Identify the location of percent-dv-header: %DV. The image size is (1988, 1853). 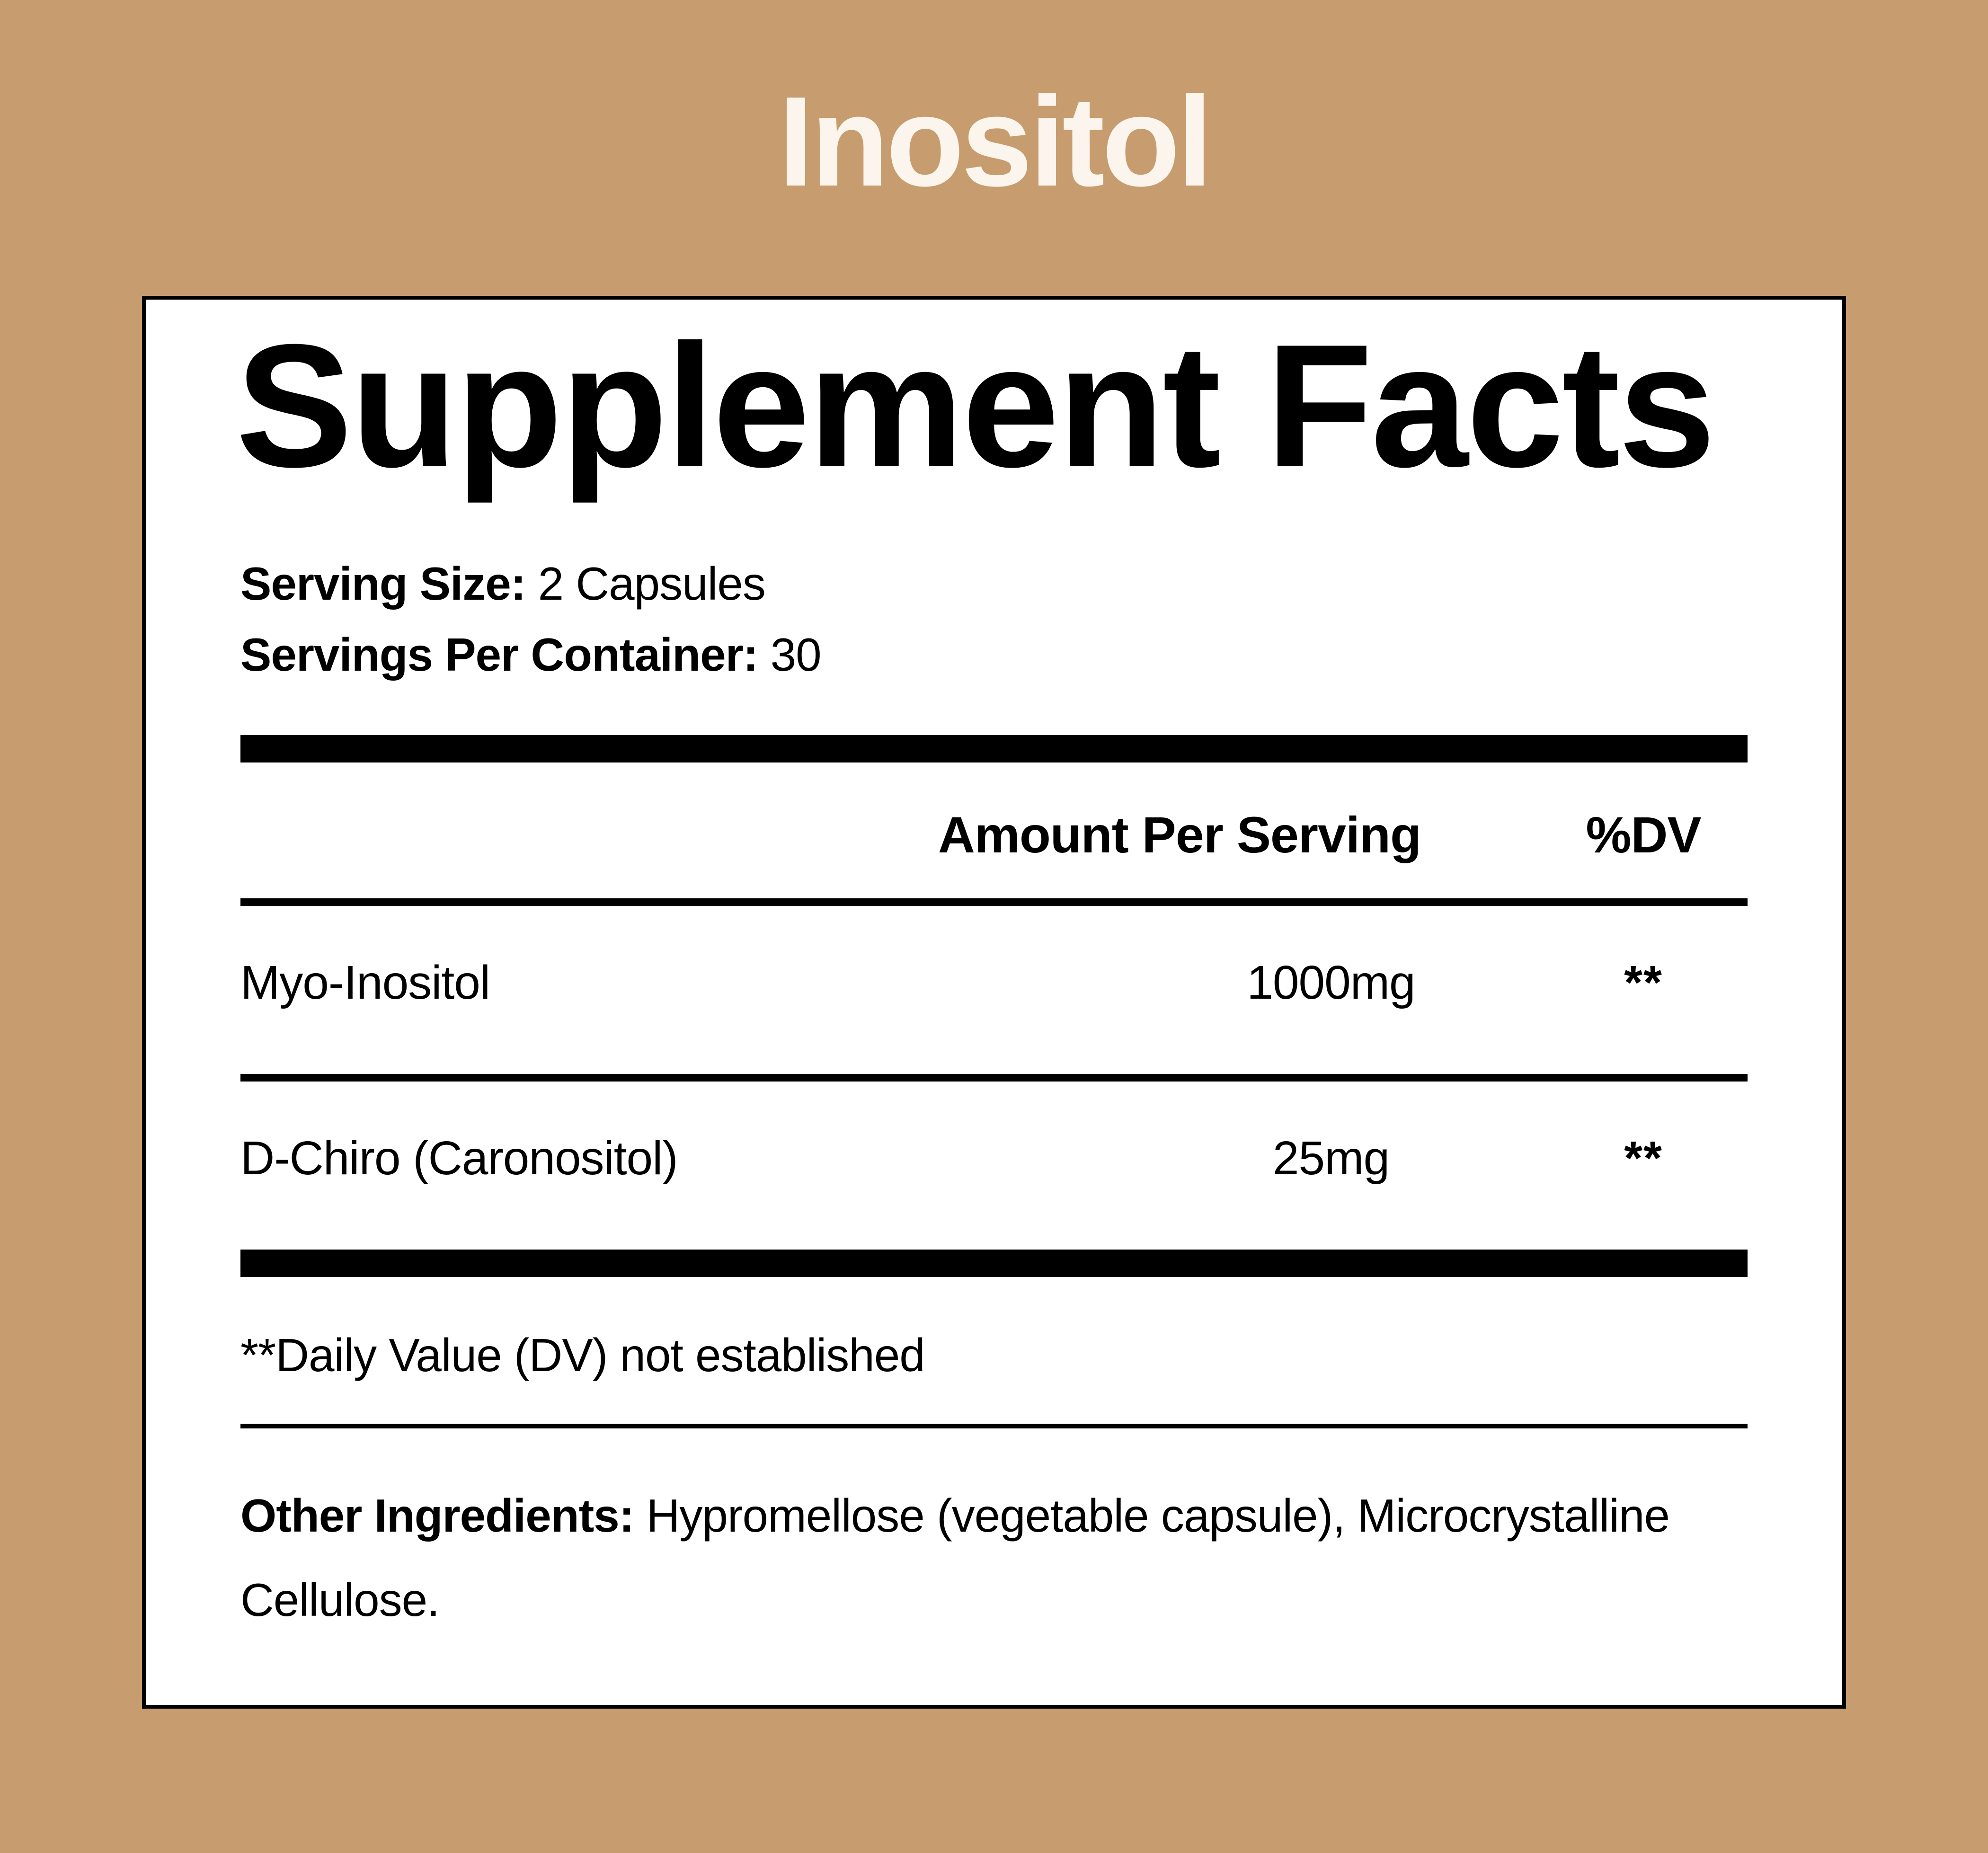
(1643, 834).